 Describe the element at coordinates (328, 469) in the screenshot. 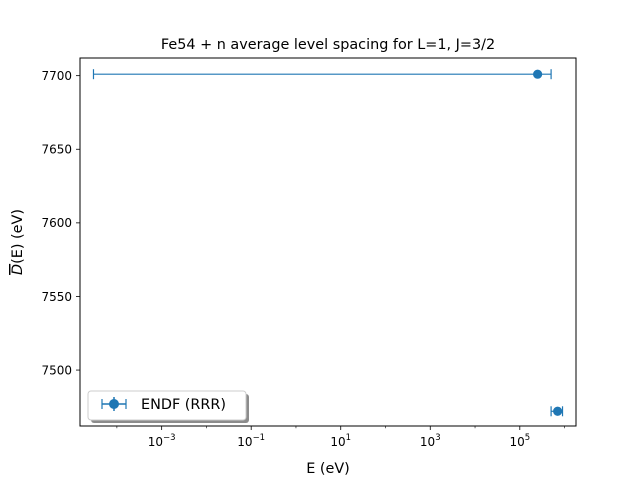

I see `x-axis-label: E (eV)` at that location.